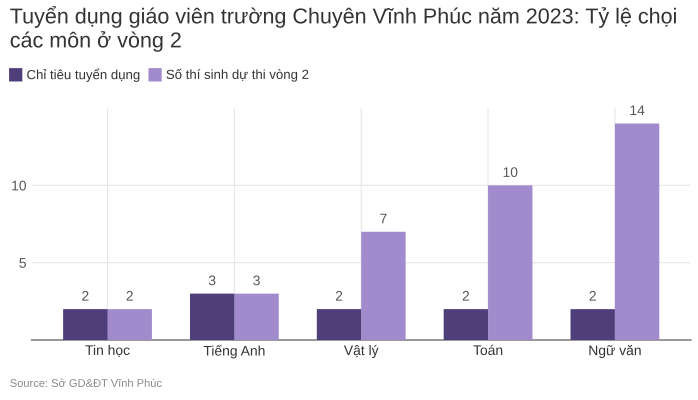  Describe the element at coordinates (107, 351) in the screenshot. I see `x-tick-label: Tin học` at that location.